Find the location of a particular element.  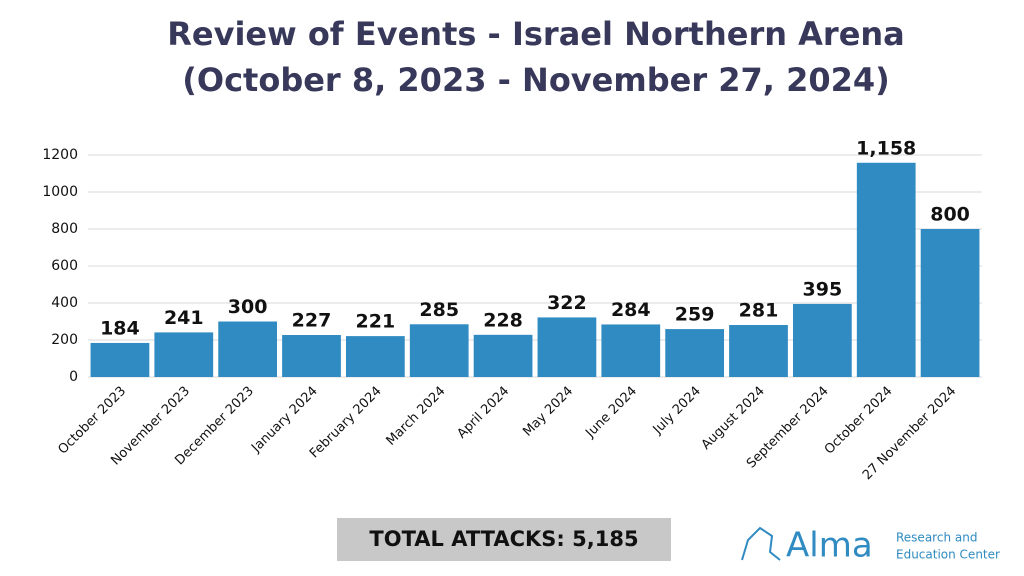

x-tick-label: March 2024 is located at coordinates (416, 416).